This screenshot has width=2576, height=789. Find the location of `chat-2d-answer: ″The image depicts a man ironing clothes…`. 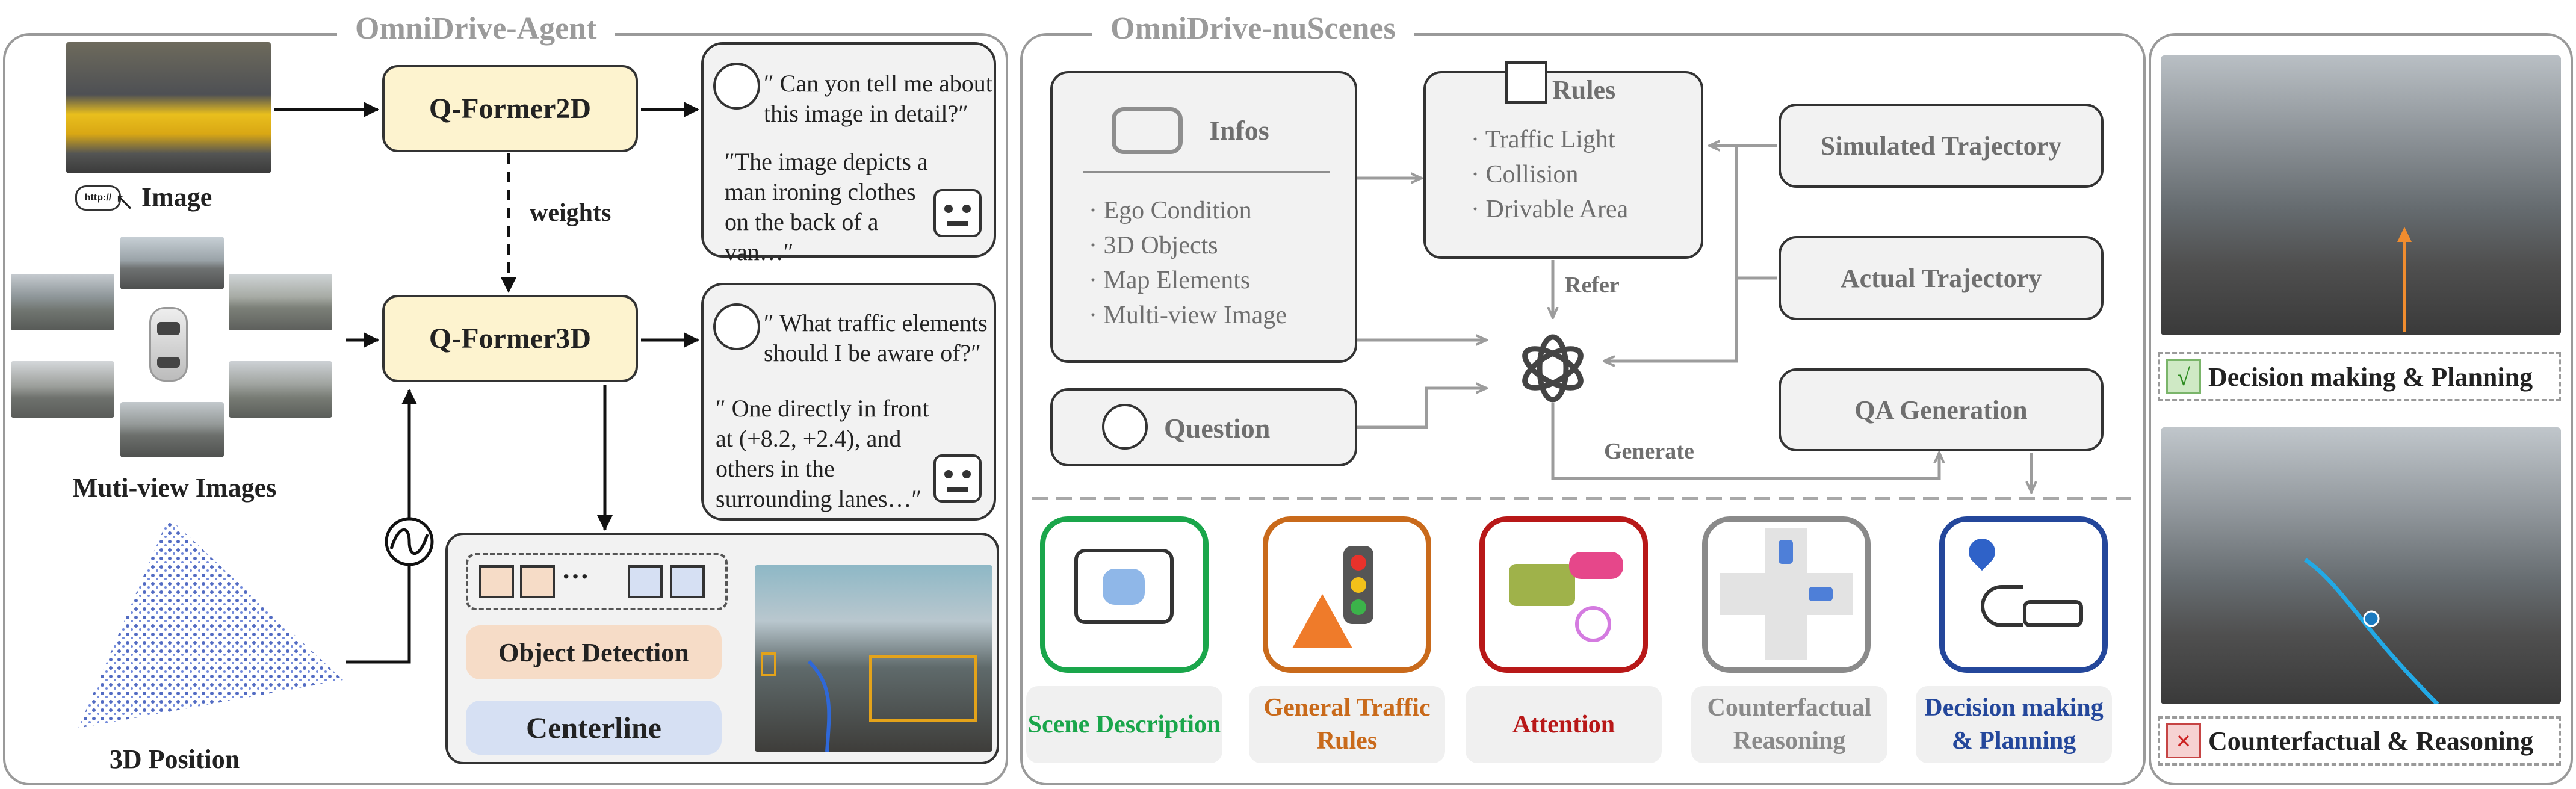

chat-2d-answer: ″The image depicts a man ironing clothes… is located at coordinates (826, 206).